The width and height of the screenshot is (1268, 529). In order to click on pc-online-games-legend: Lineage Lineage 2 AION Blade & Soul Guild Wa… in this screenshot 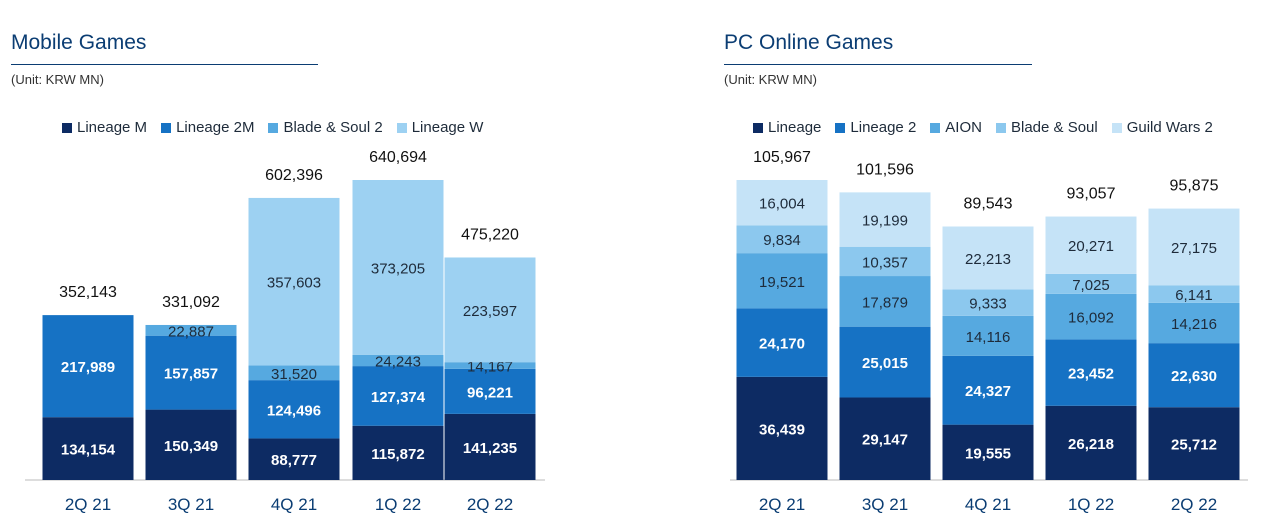, I will do `click(990, 127)`.